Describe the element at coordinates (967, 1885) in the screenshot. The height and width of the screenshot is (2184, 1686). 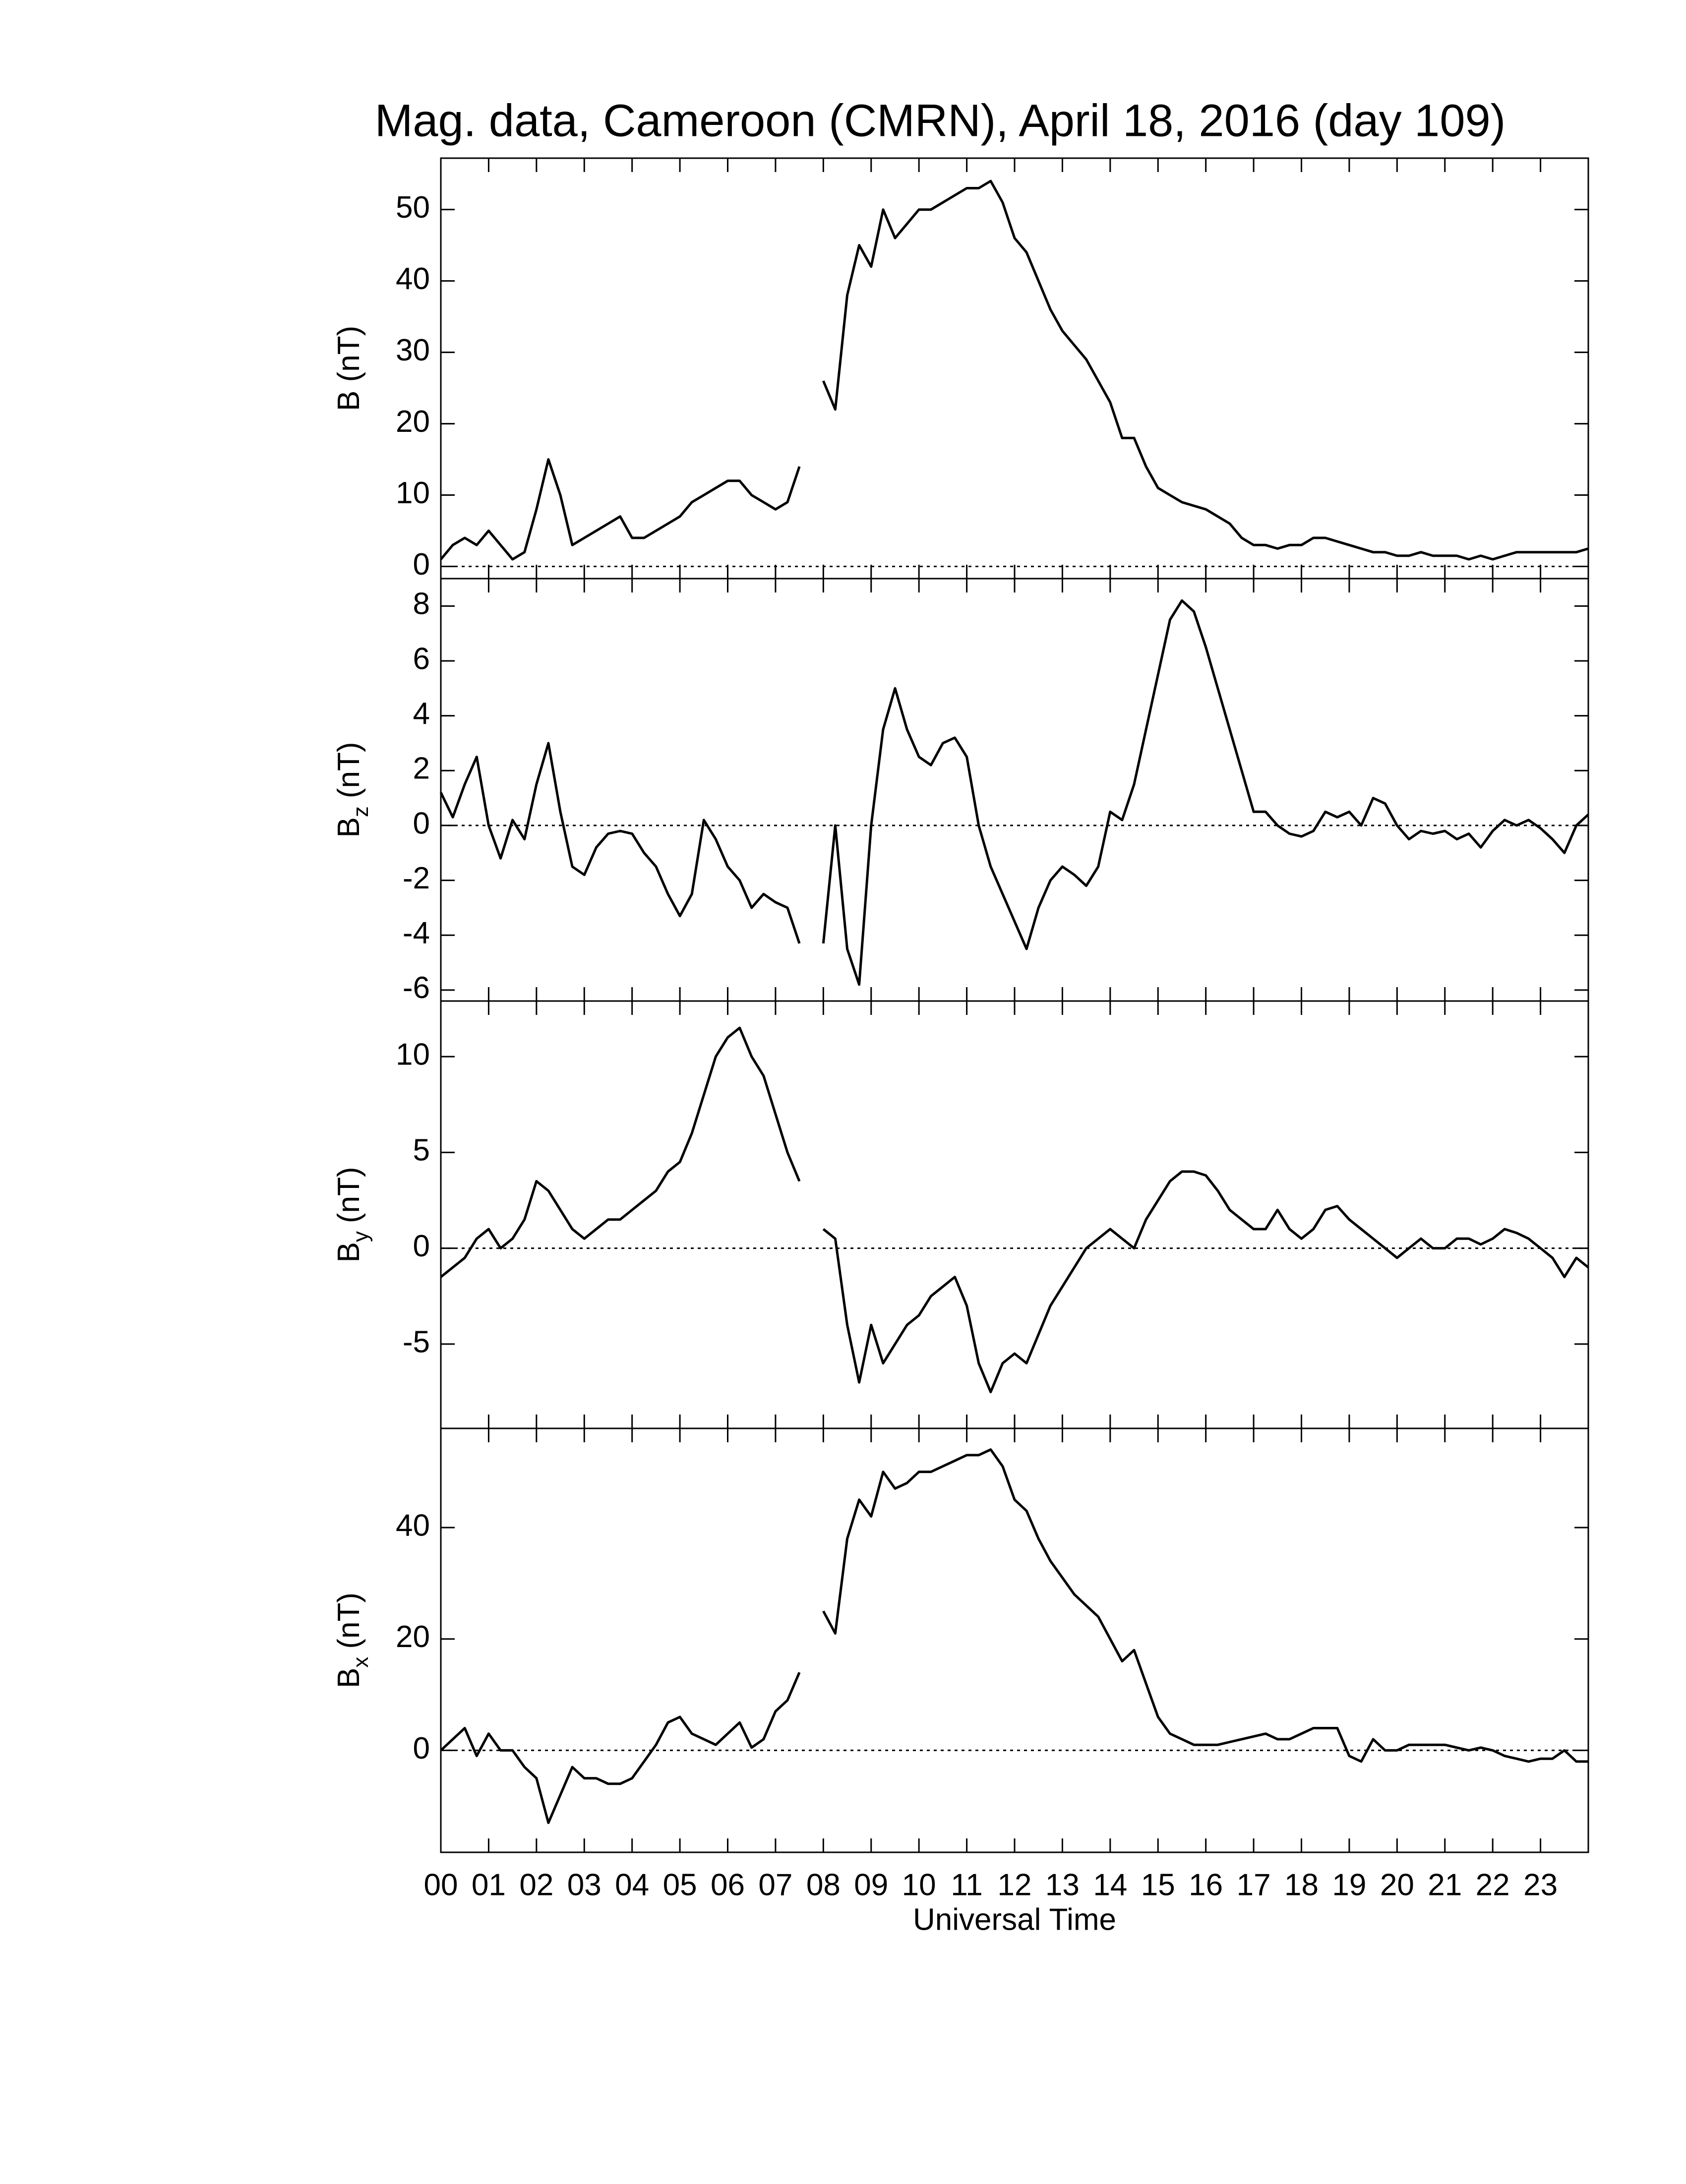
I see `x-tick-label: 11` at that location.